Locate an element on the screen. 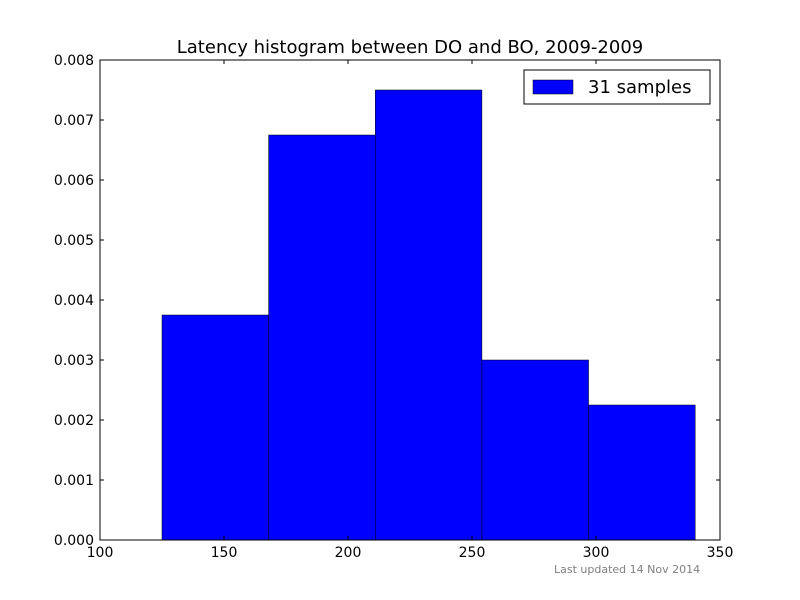 The height and width of the screenshot is (600, 800). x-tick-label: 150 is located at coordinates (224, 553).